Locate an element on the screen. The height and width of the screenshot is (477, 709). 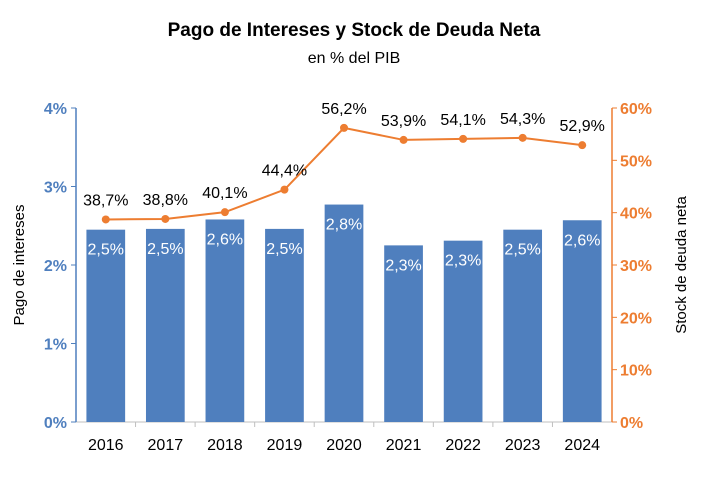
y-left-tick-label: 0% is located at coordinates (55, 423).